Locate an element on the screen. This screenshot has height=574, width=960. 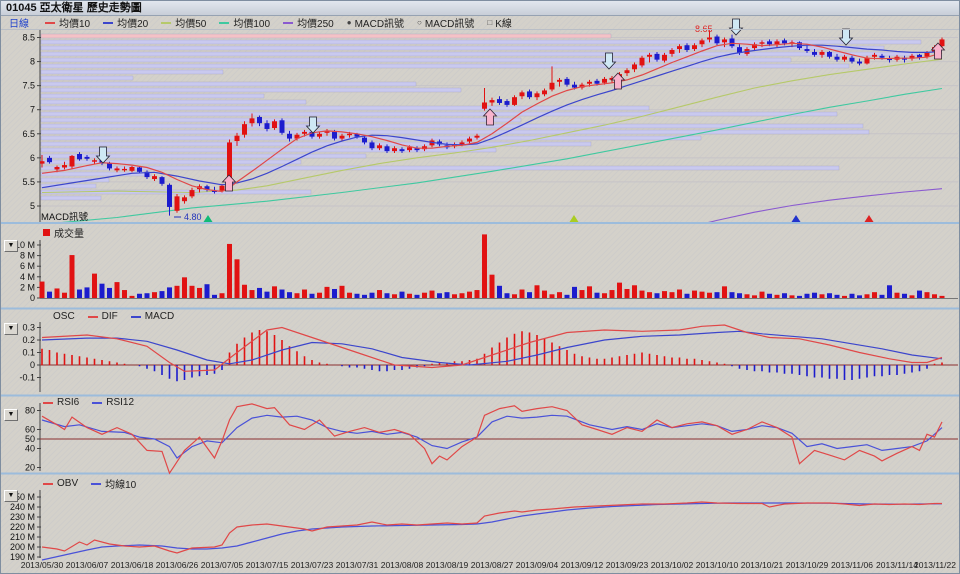
legend-macd-signal-circle: ○ MACD訊號 is located at coordinates (446, 24).